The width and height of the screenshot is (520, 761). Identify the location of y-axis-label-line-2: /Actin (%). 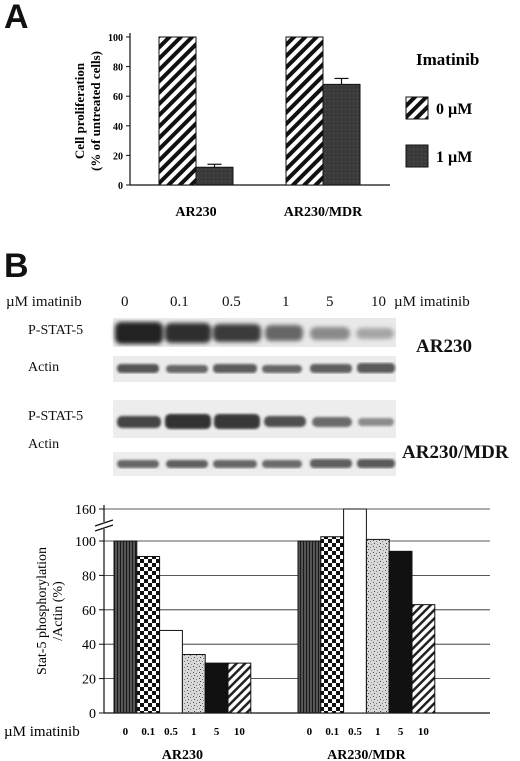
(58, 611).